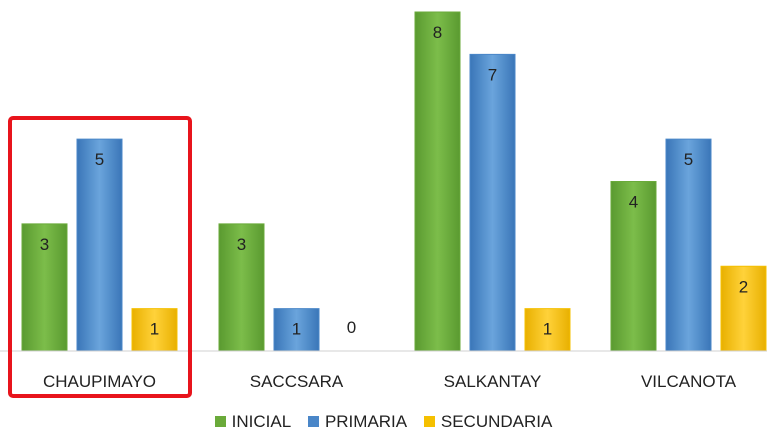 This screenshot has height=435, width=767. Describe the element at coordinates (429, 421) in the screenshot. I see `legend-swatch-secundaria` at that location.